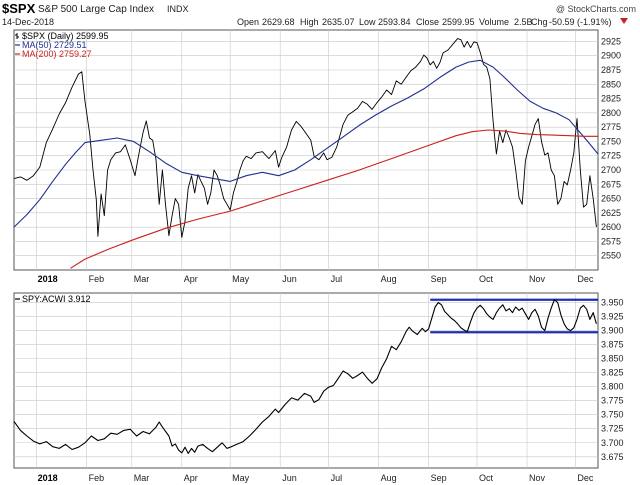 This screenshot has height=485, width=640. Describe the element at coordinates (17, 36) in the screenshot. I see `legend-ohlc-icon` at that location.